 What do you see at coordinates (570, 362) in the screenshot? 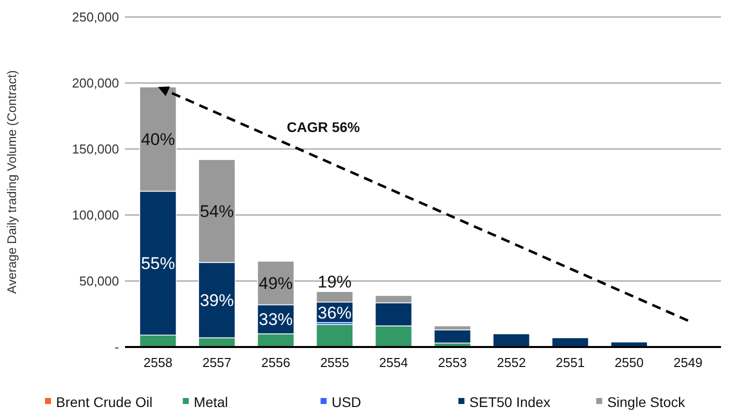
I see `x-tick-label: 2551` at bounding box center [570, 362].